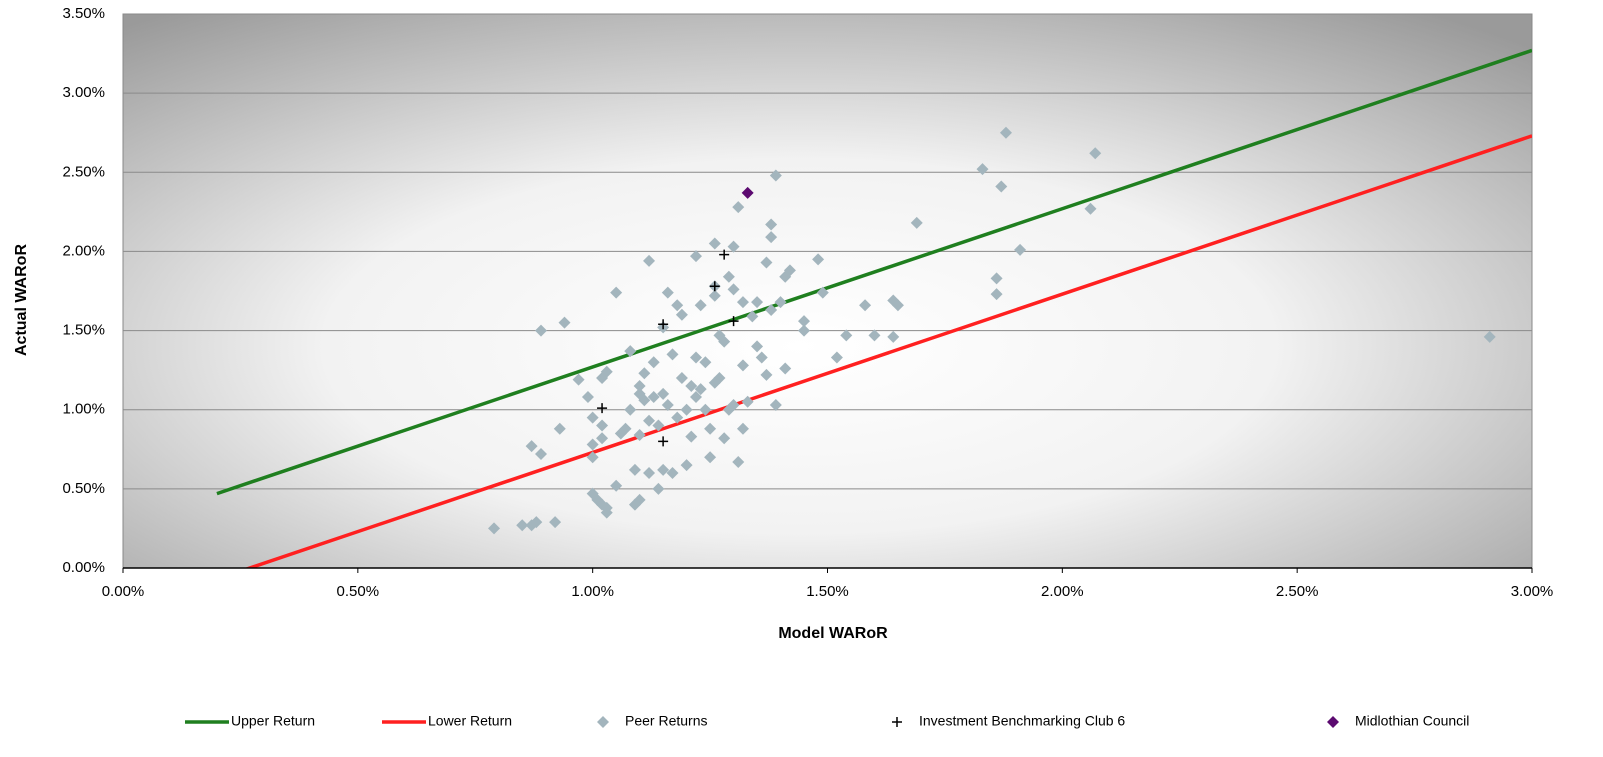 This screenshot has height=757, width=1603. What do you see at coordinates (273, 721) in the screenshot?
I see `legend-label: Upper Return` at bounding box center [273, 721].